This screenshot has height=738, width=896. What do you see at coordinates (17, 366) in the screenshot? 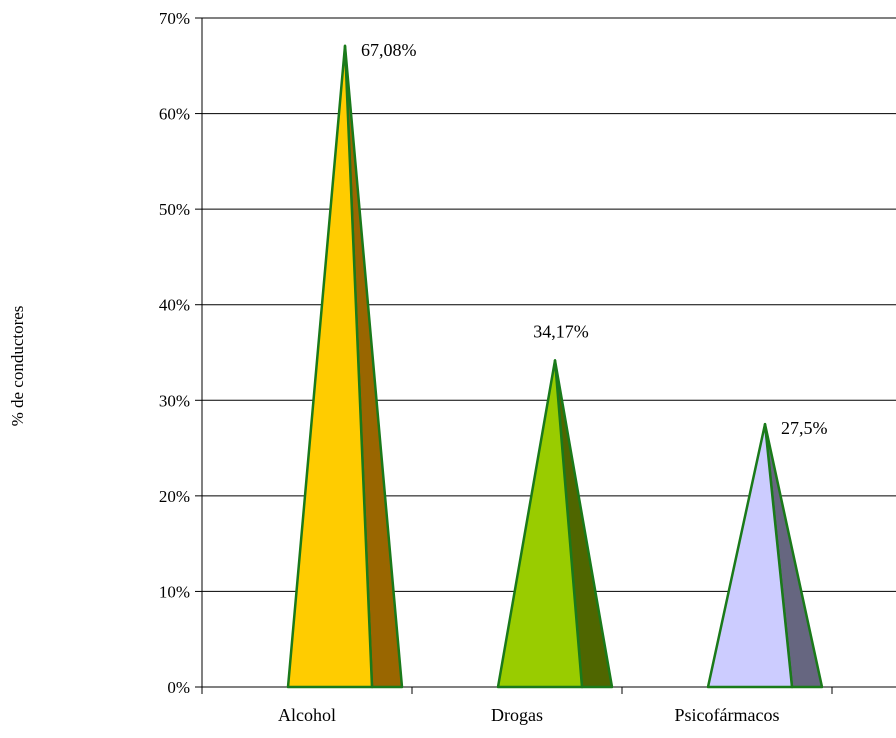
I see `y-axis-title: % de conductores` at bounding box center [17, 366].